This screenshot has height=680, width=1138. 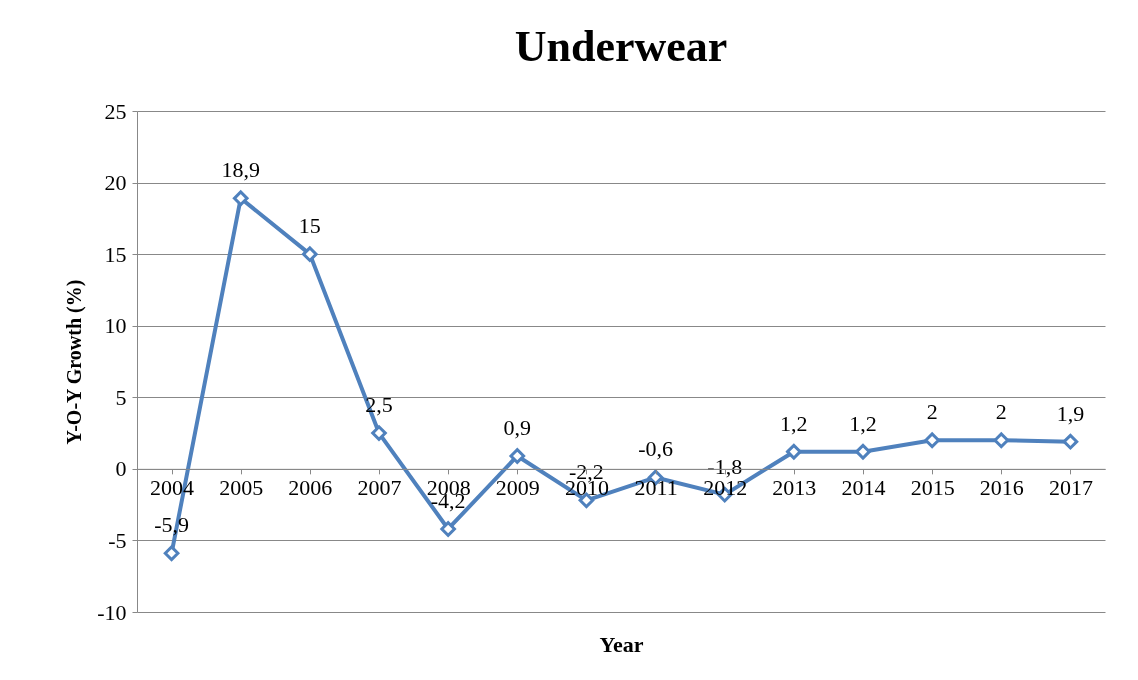 What do you see at coordinates (863, 488) in the screenshot?
I see `x-tick-label: 2014` at bounding box center [863, 488].